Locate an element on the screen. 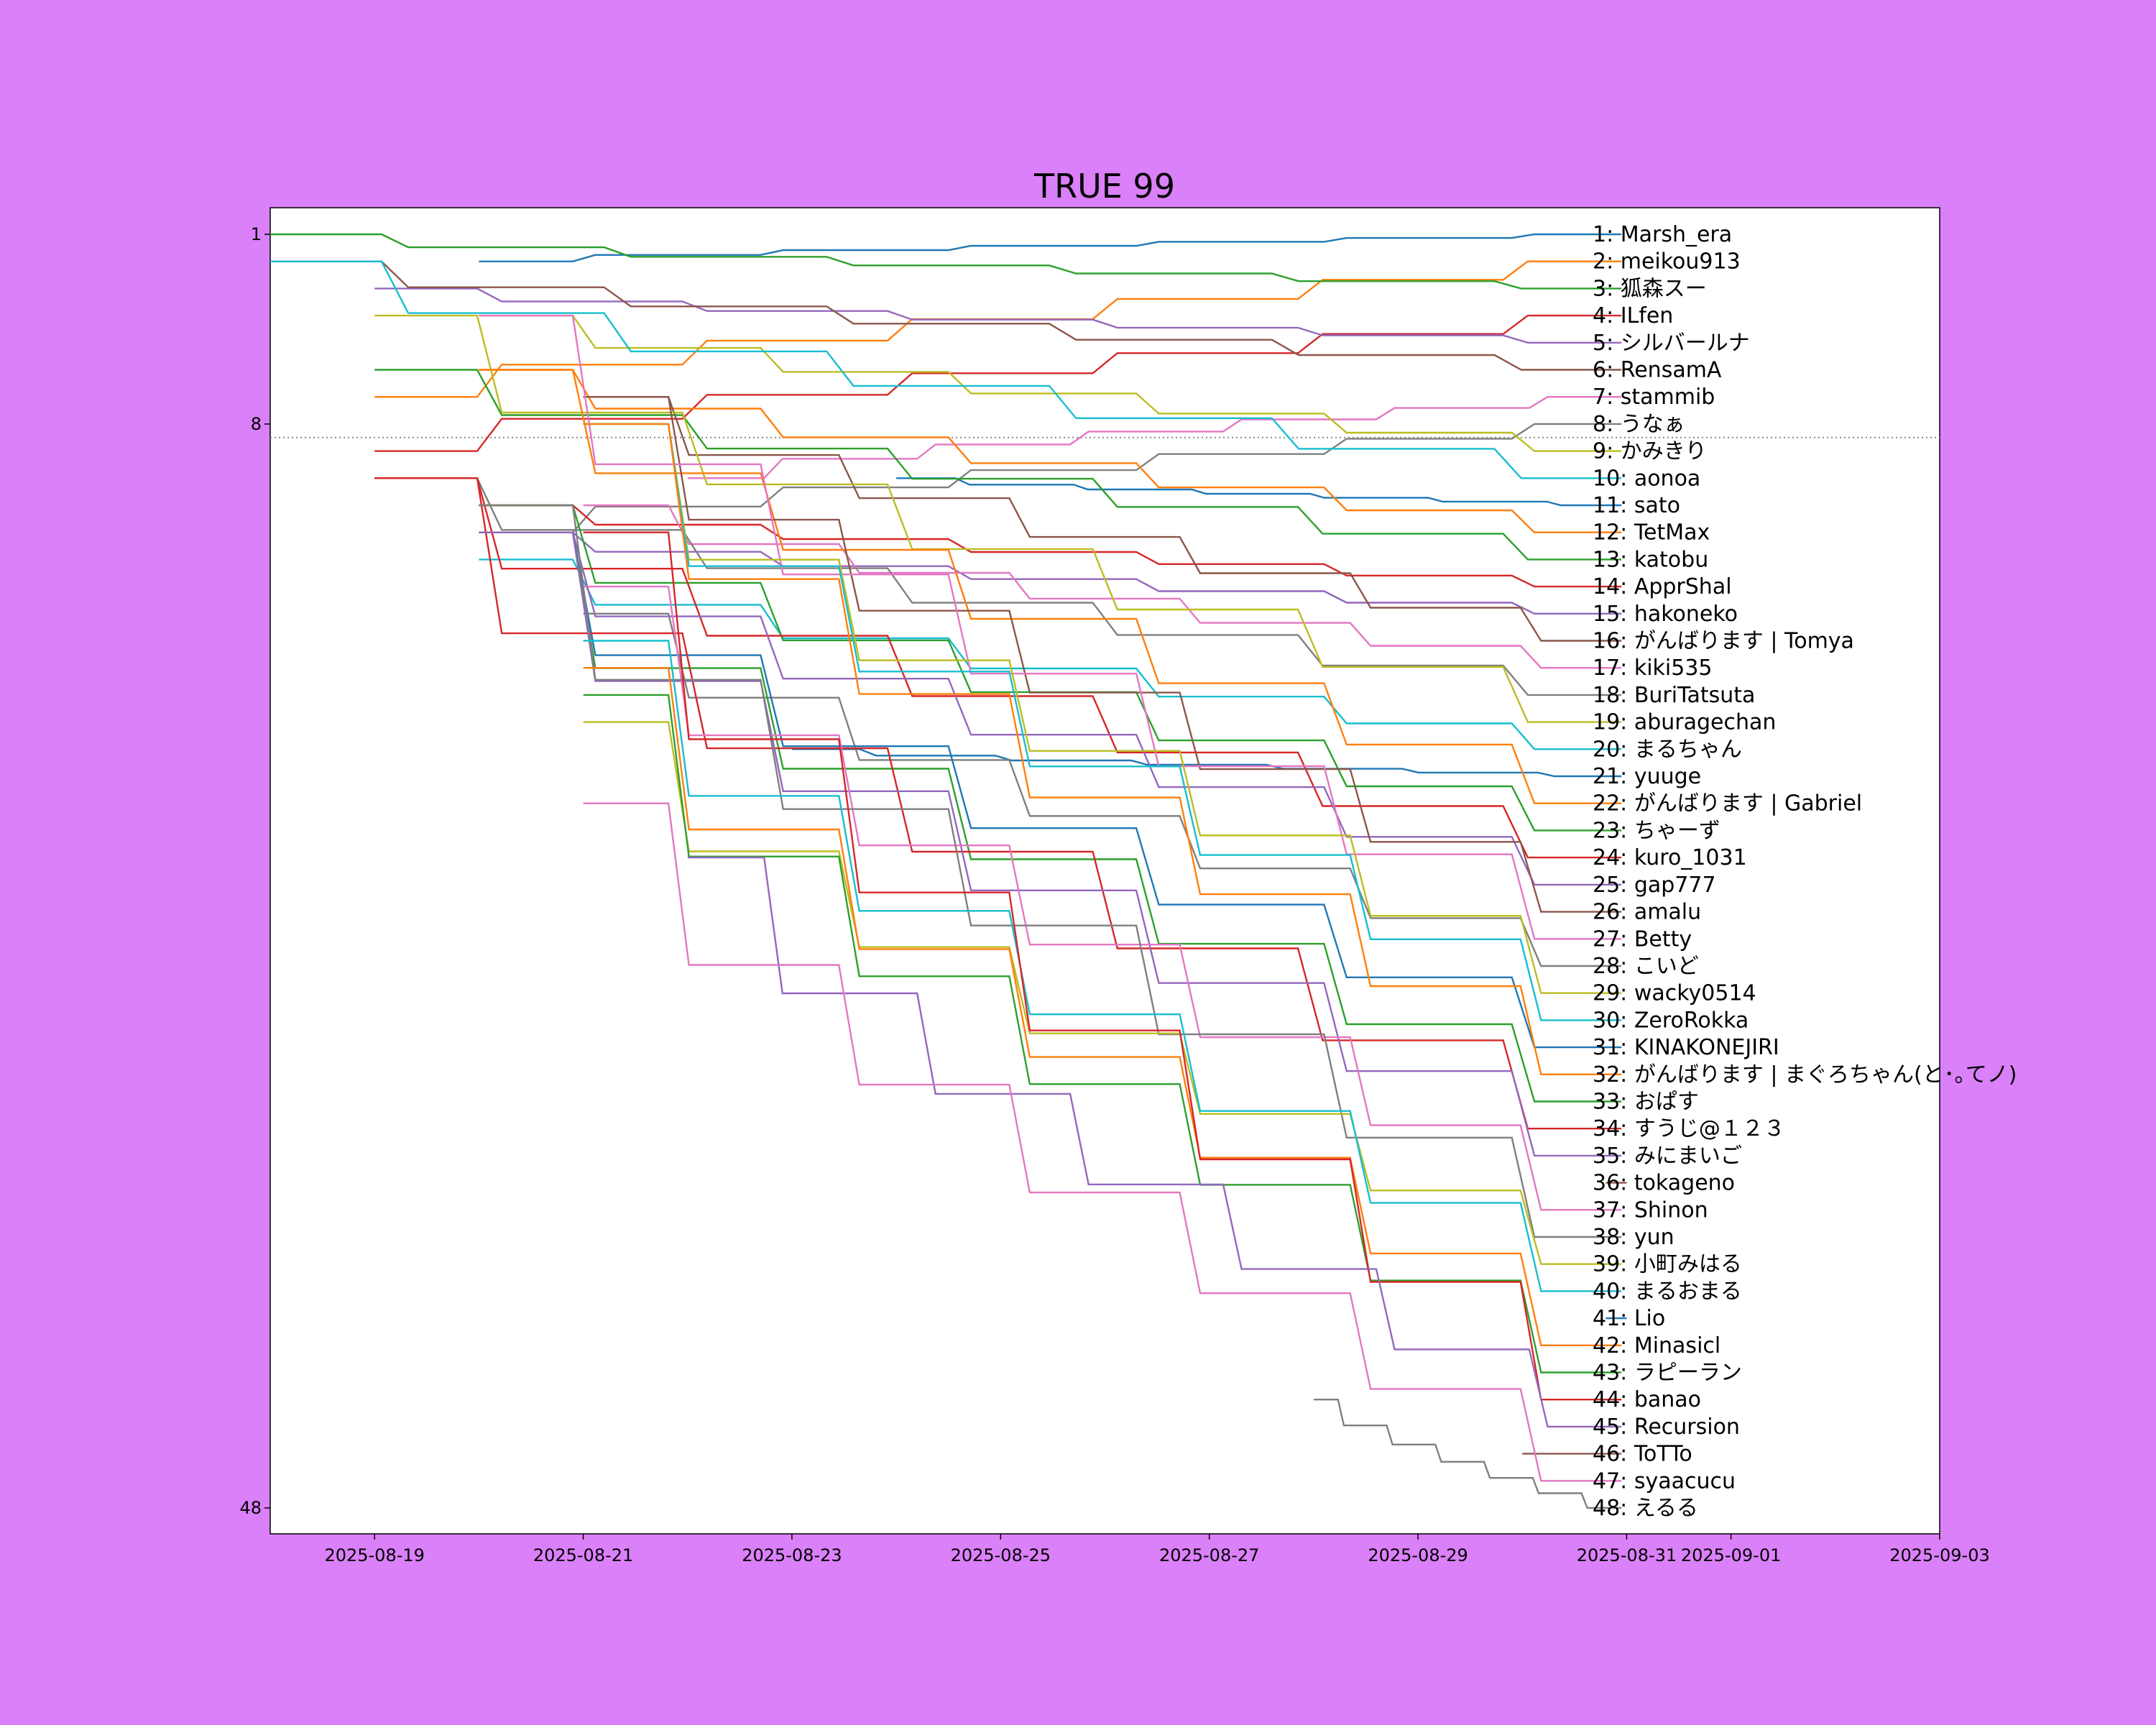  series-label: 45: Recursion is located at coordinates (1666, 1427).